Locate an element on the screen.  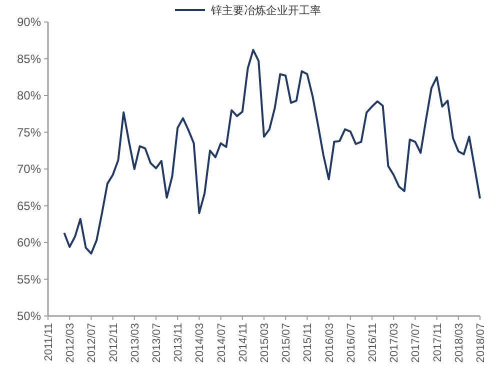
x-tick-label: 2017/07 is located at coordinates (416, 343).